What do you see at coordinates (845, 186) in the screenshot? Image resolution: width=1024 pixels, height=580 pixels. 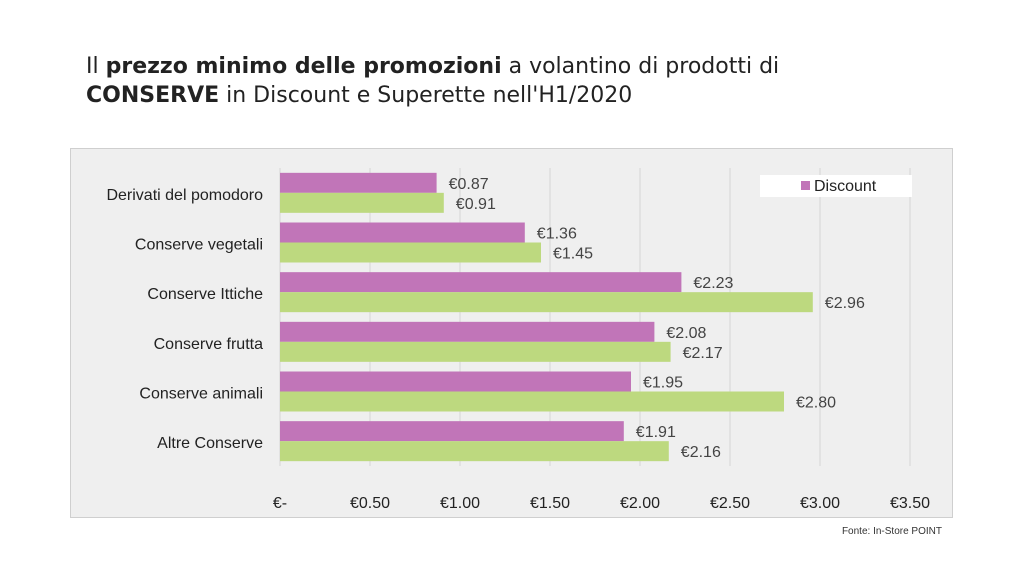 I see `legend-label-discount: Discount` at bounding box center [845, 186].